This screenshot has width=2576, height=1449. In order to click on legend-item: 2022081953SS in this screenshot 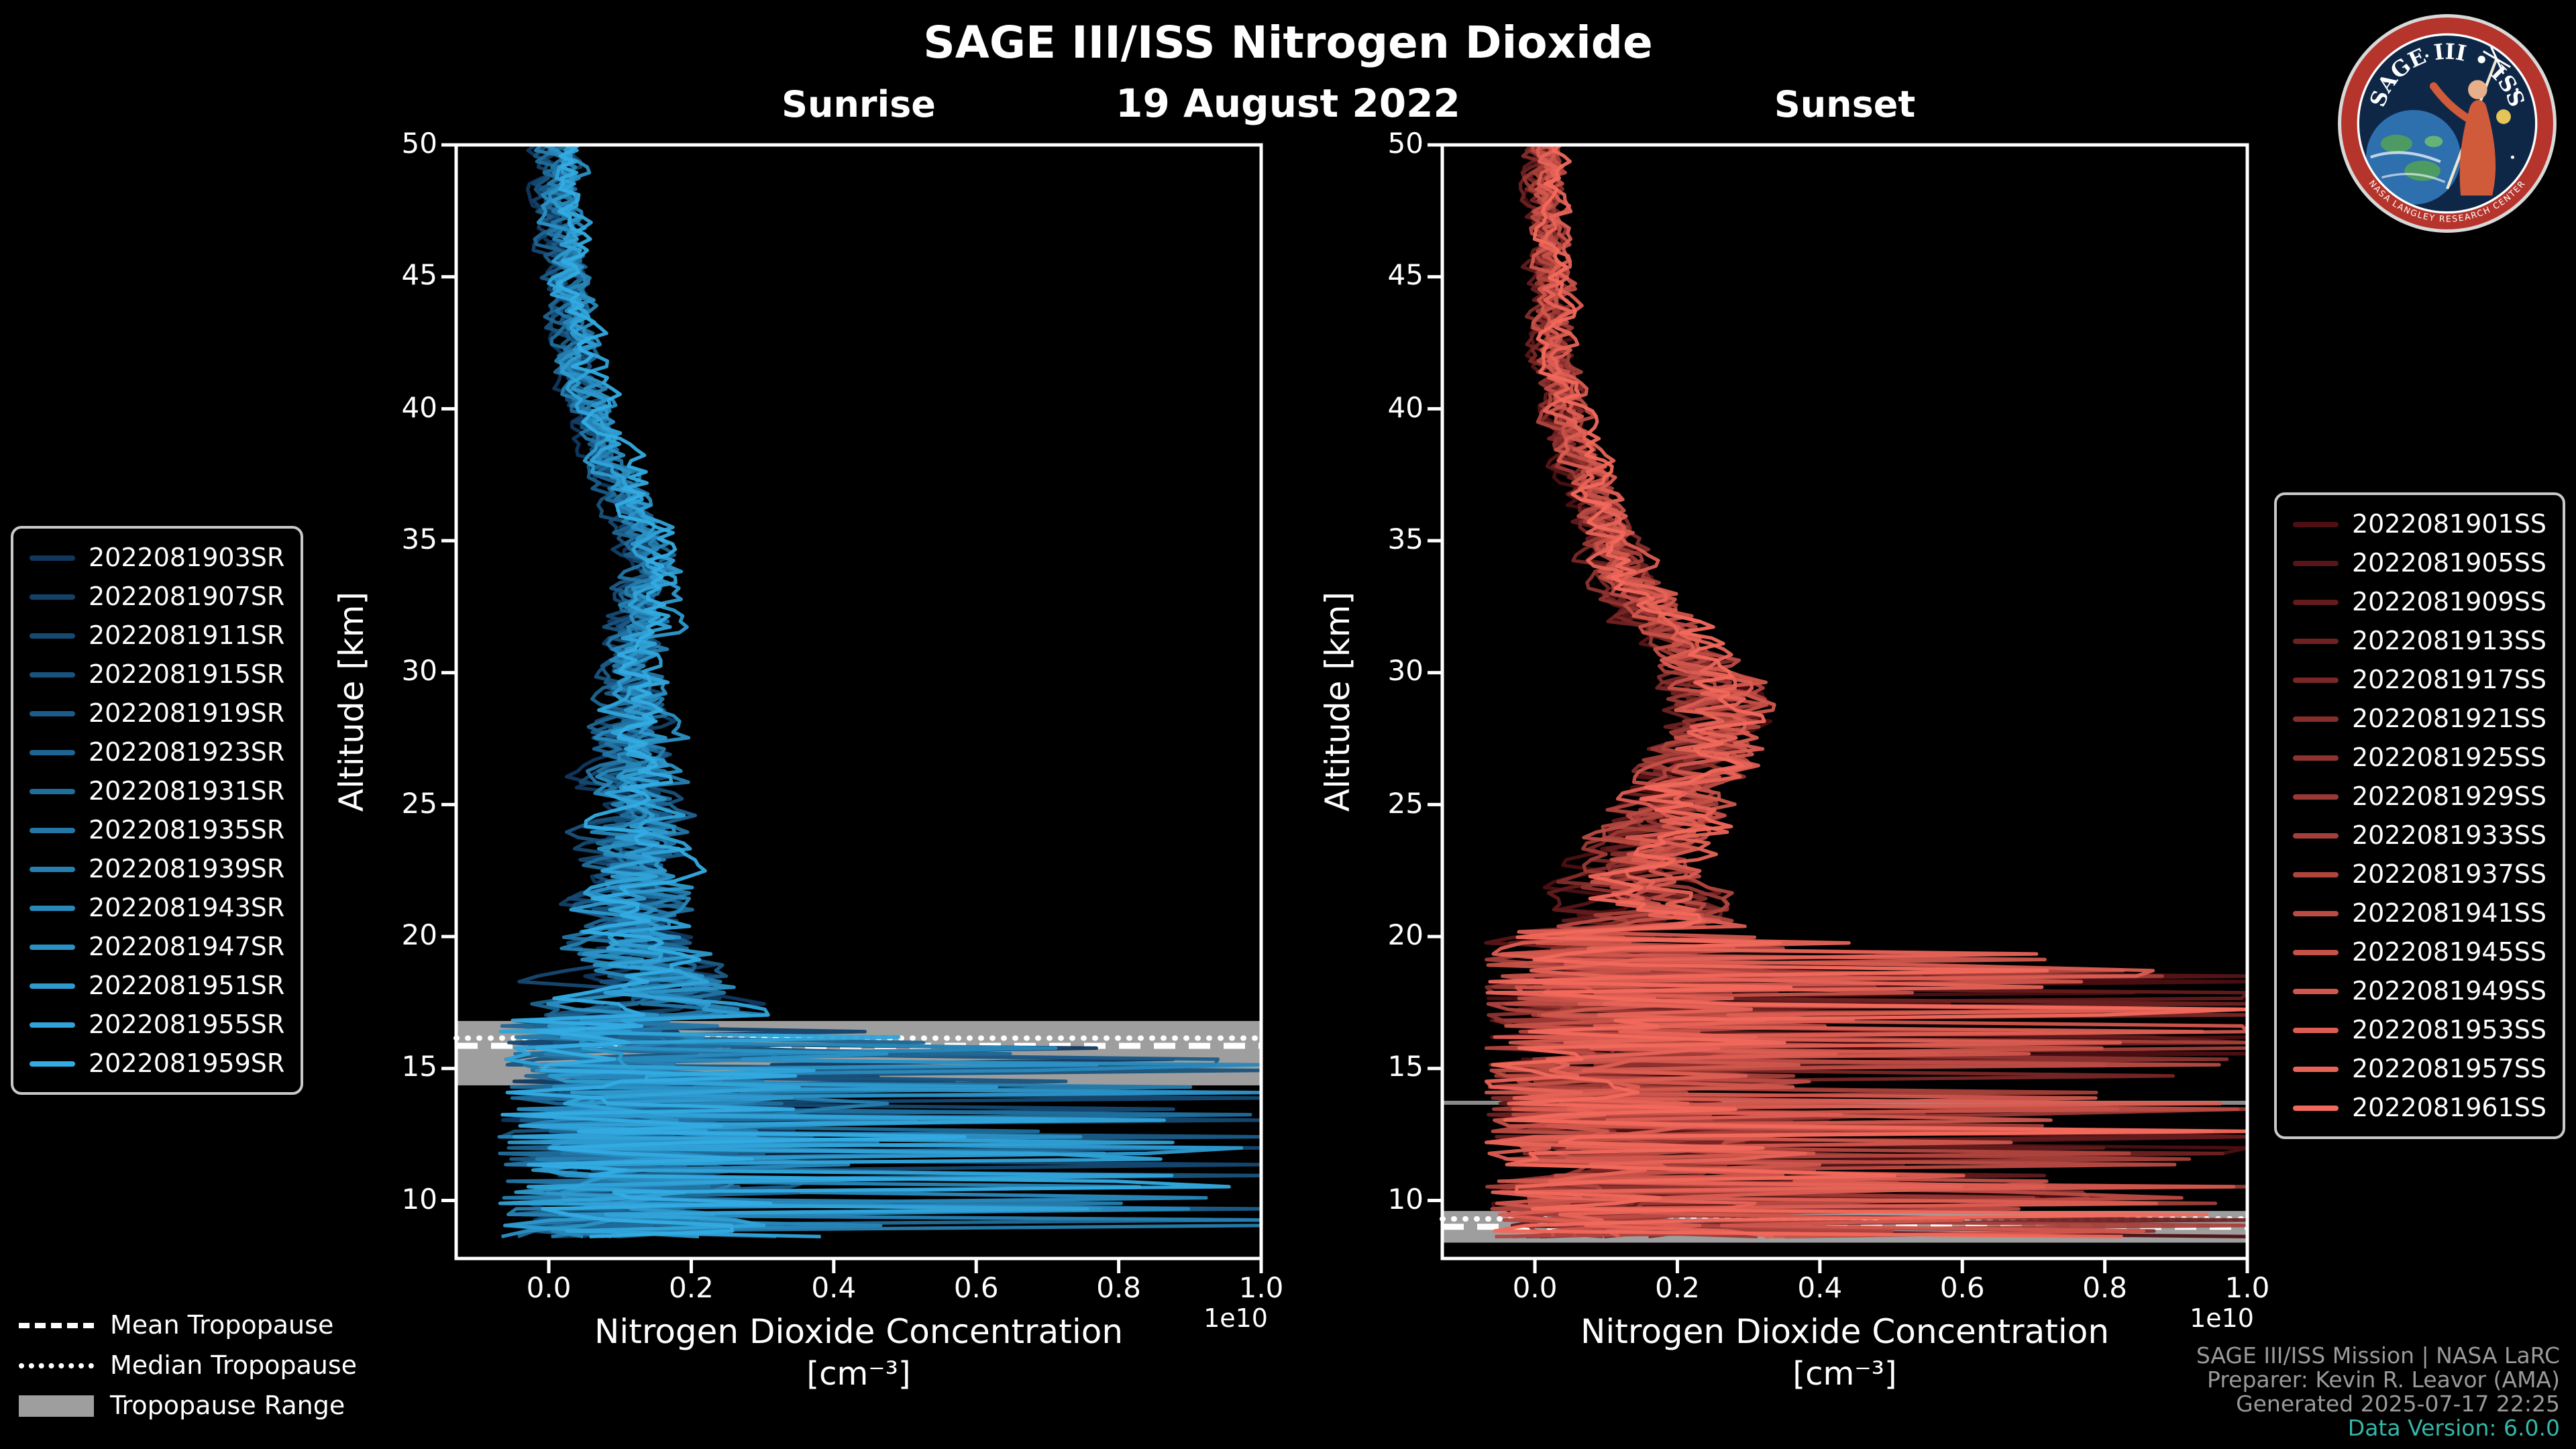, I will do `click(2419, 1029)`.